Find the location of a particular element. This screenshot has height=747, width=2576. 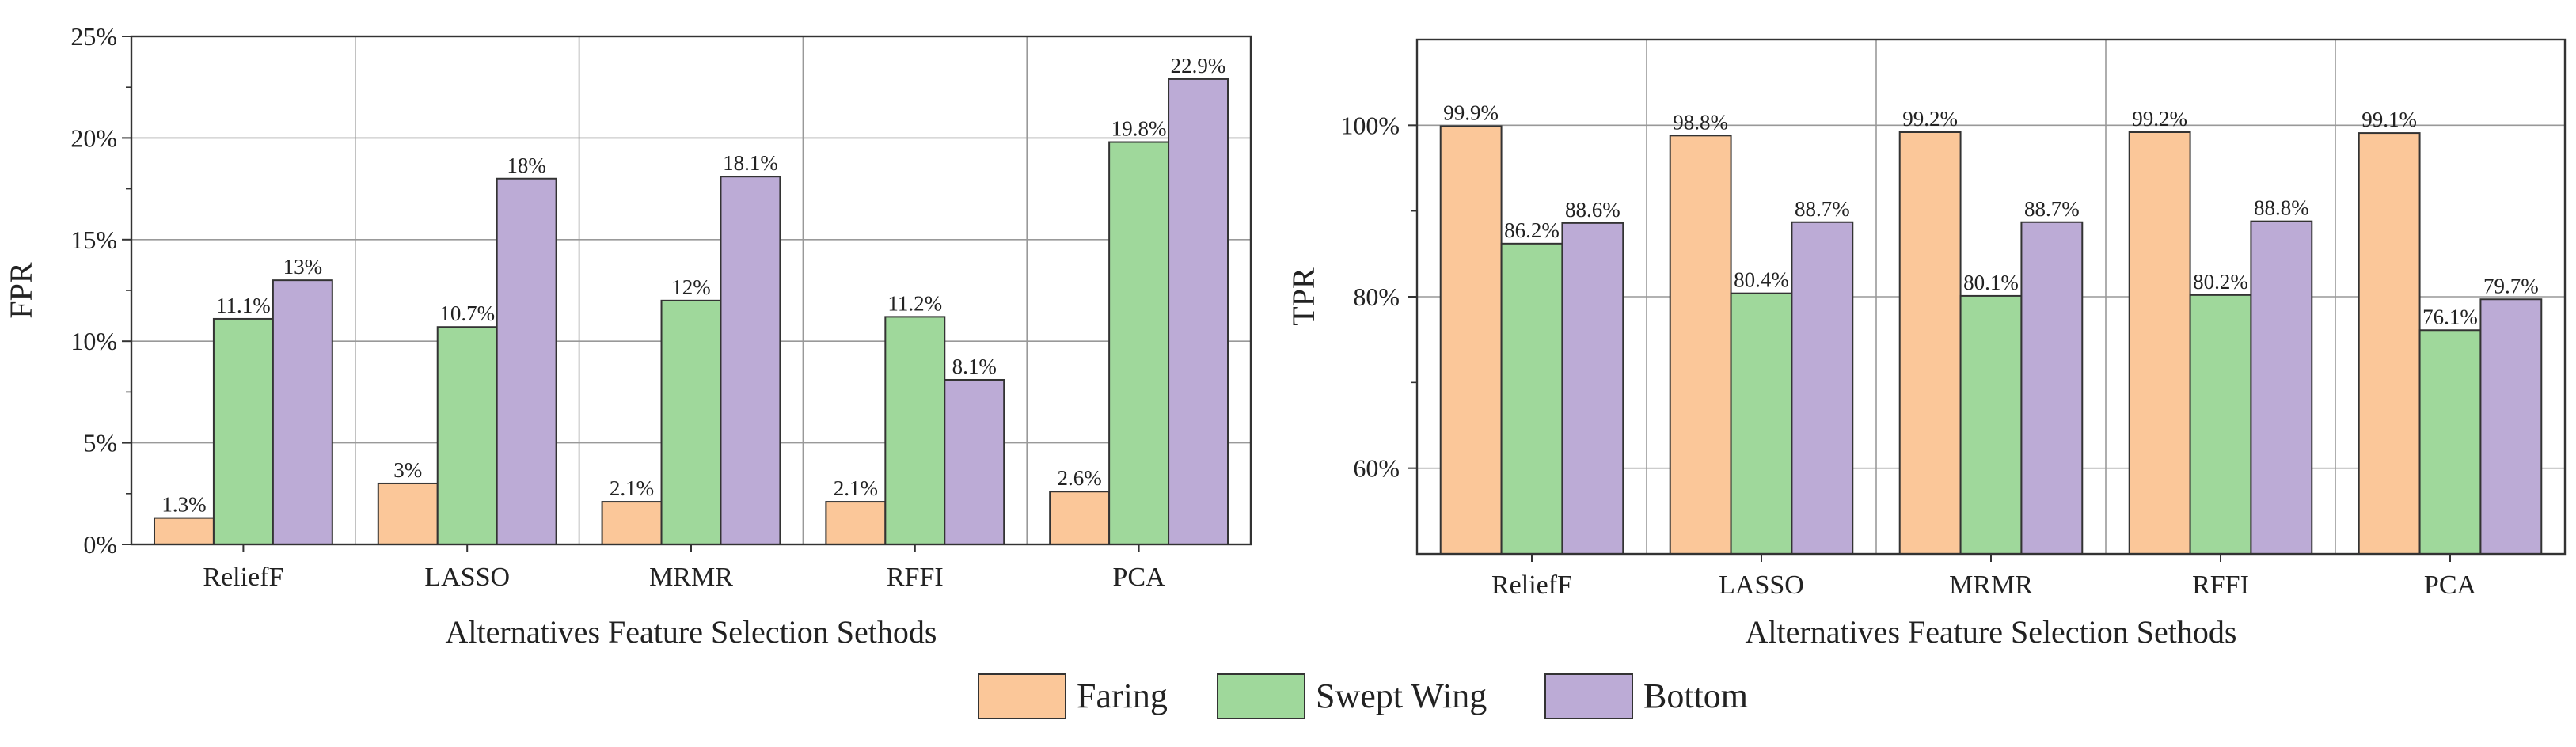

data-label: 76.1% is located at coordinates (2450, 316).